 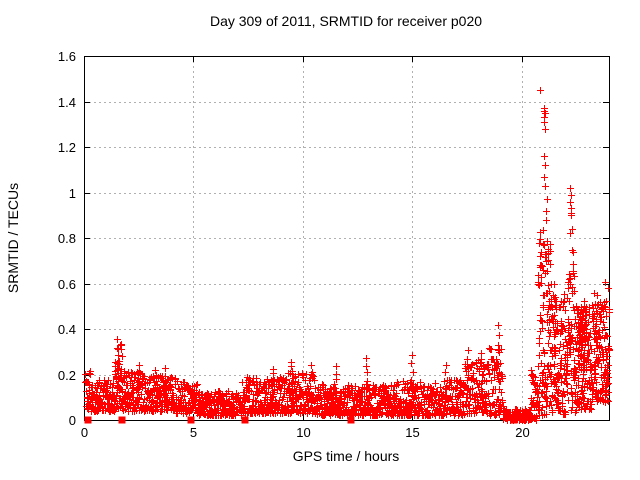 I want to click on y-tick-label: 0.6, so click(x=67, y=284).